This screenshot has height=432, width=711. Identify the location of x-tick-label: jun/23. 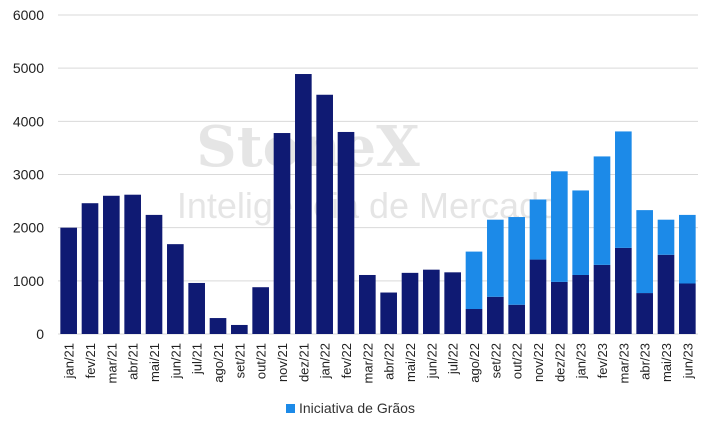
(687, 361).